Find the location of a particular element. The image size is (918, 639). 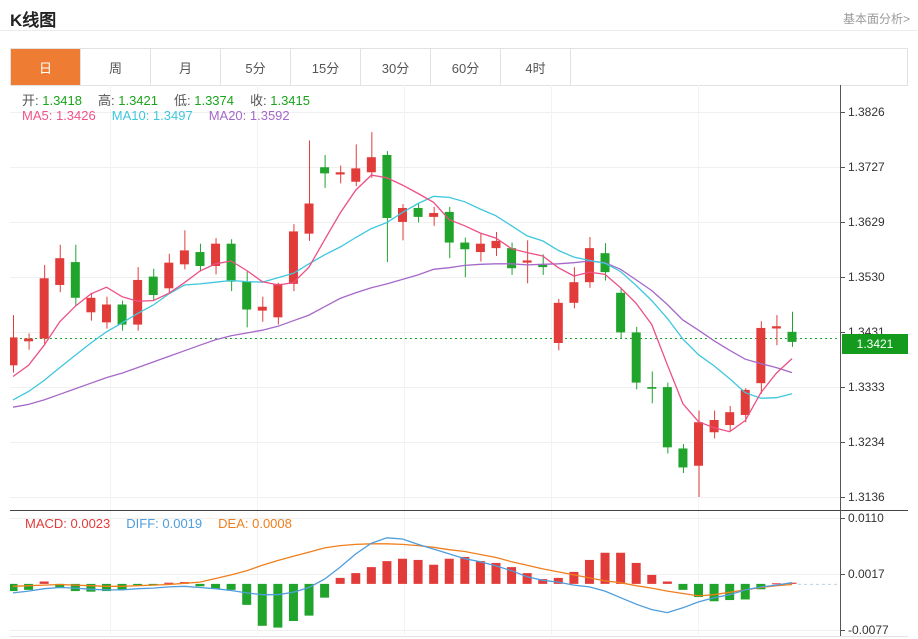

macd-legend-item: MACD: 0.0023 is located at coordinates (68, 523).